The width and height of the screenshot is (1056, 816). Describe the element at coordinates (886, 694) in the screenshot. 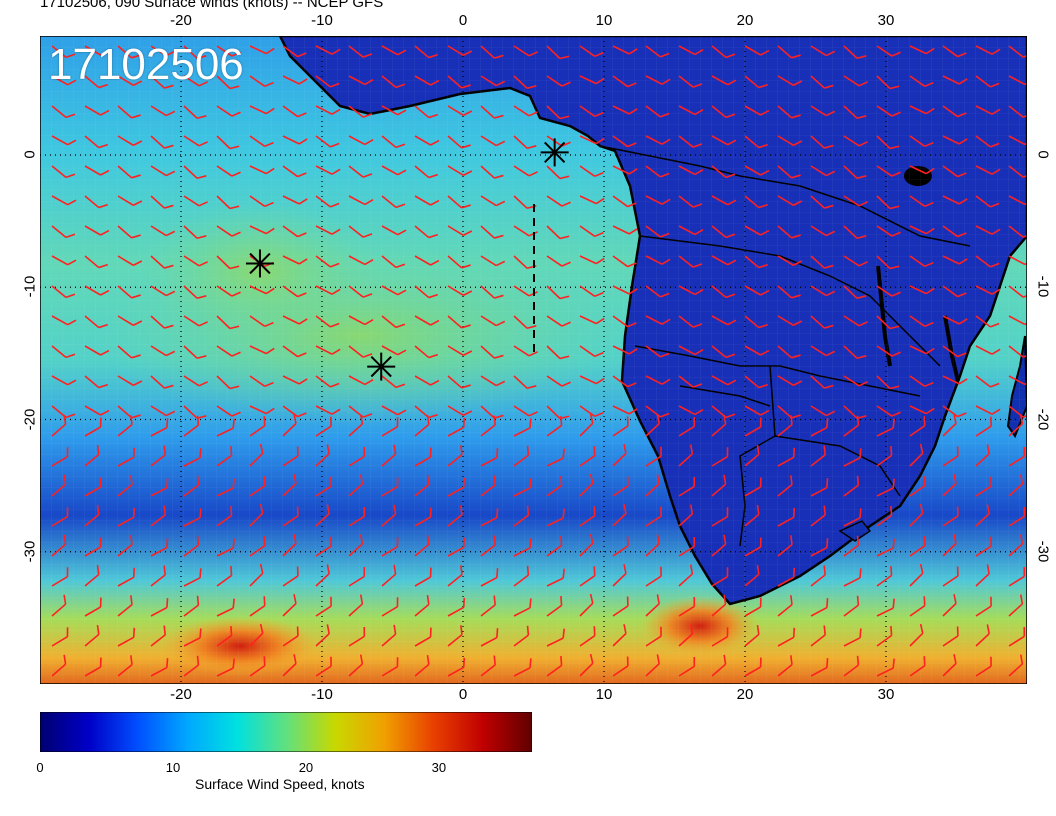

I see `lon-tick-label: 30` at that location.